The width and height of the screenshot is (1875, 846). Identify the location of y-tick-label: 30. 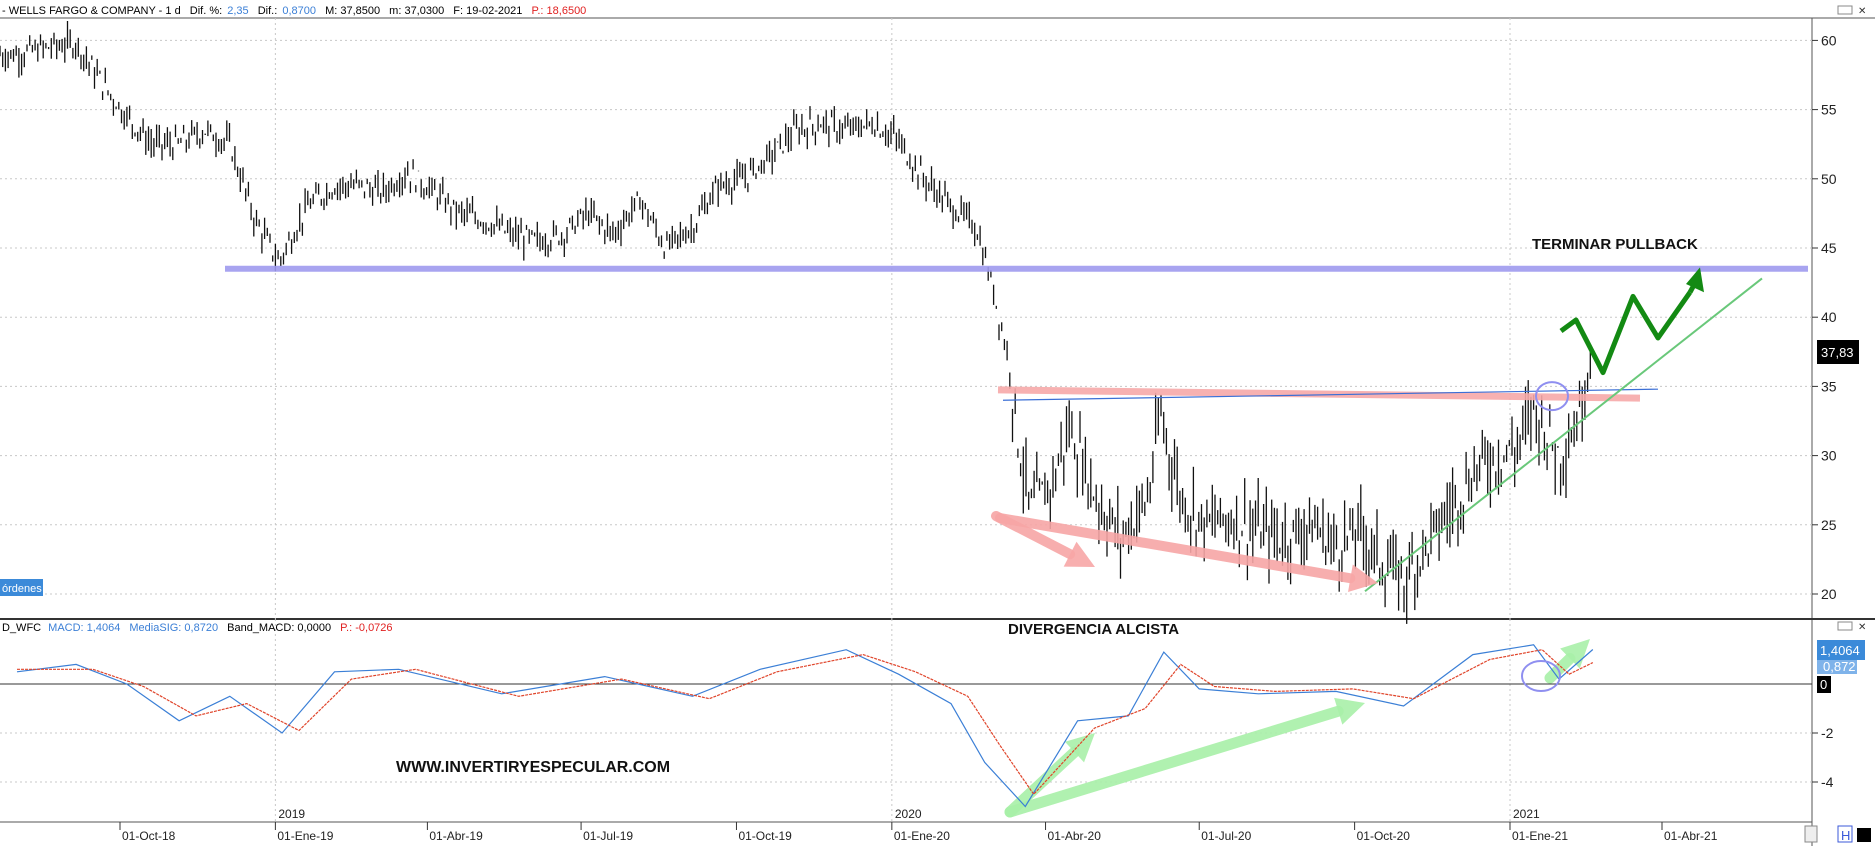
(1829, 456).